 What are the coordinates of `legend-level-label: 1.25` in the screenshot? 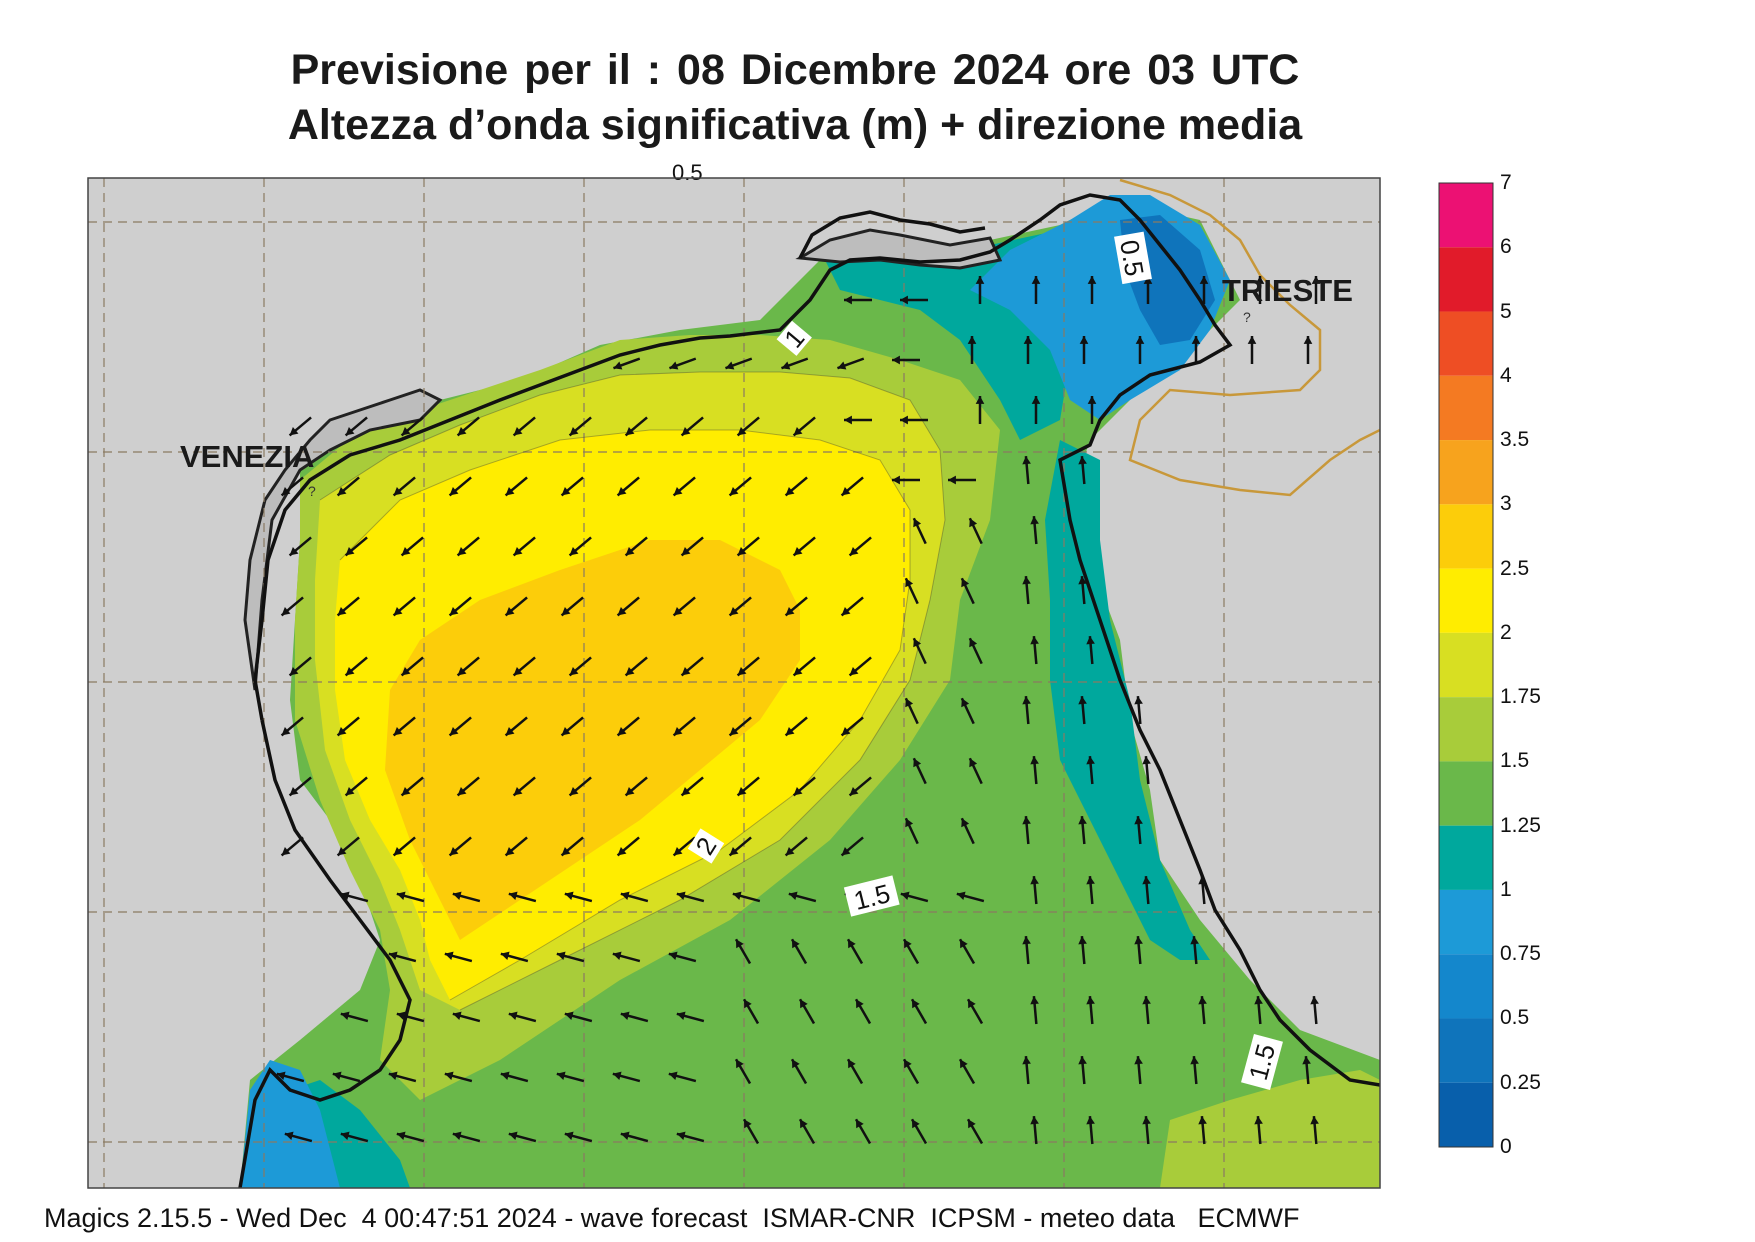 It's located at (1520, 825).